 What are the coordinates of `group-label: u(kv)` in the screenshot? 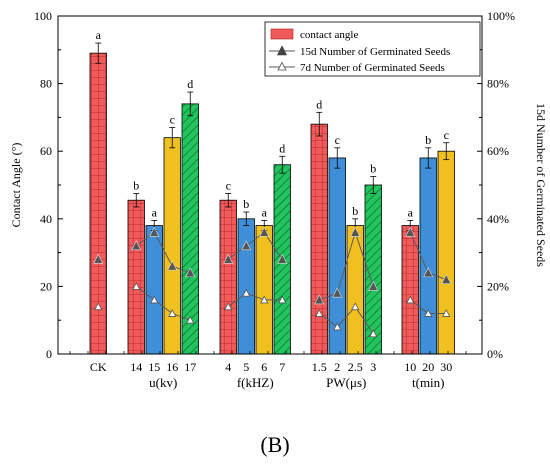 It's located at (163, 382).